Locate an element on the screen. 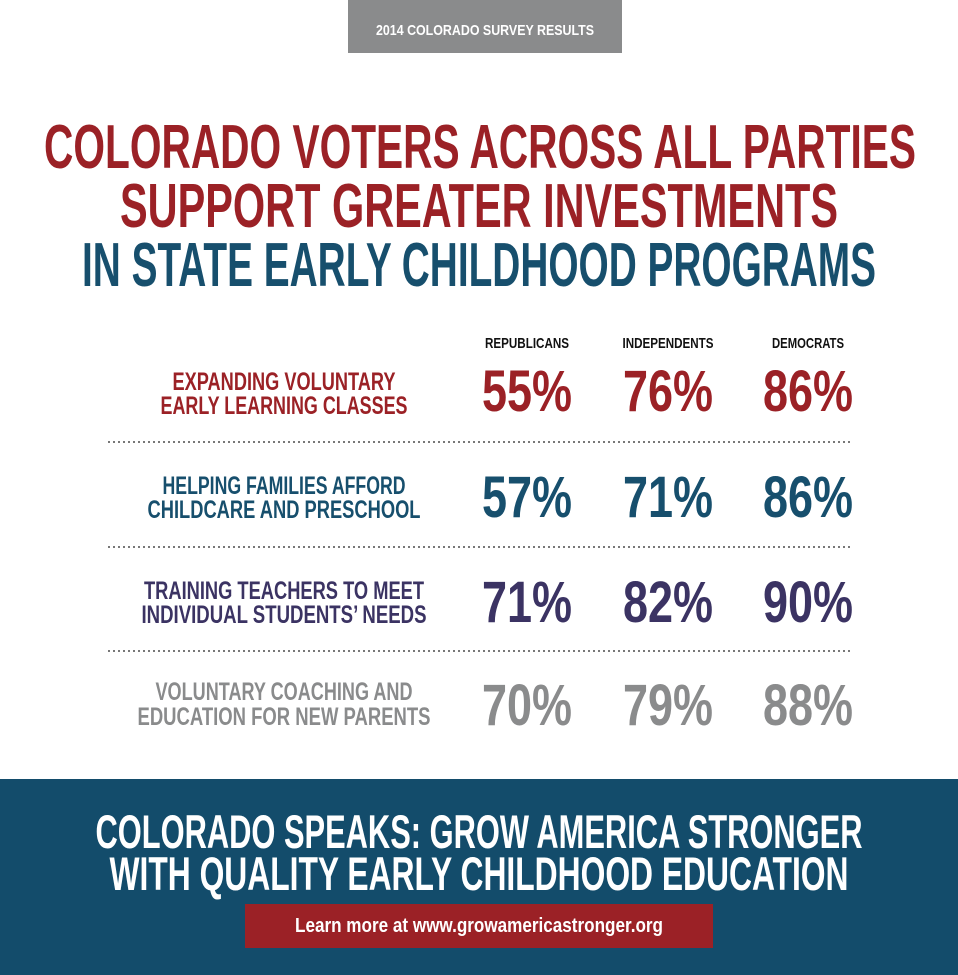 Image resolution: width=958 pixels, height=975 pixels. percent-value: 88% is located at coordinates (808, 705).